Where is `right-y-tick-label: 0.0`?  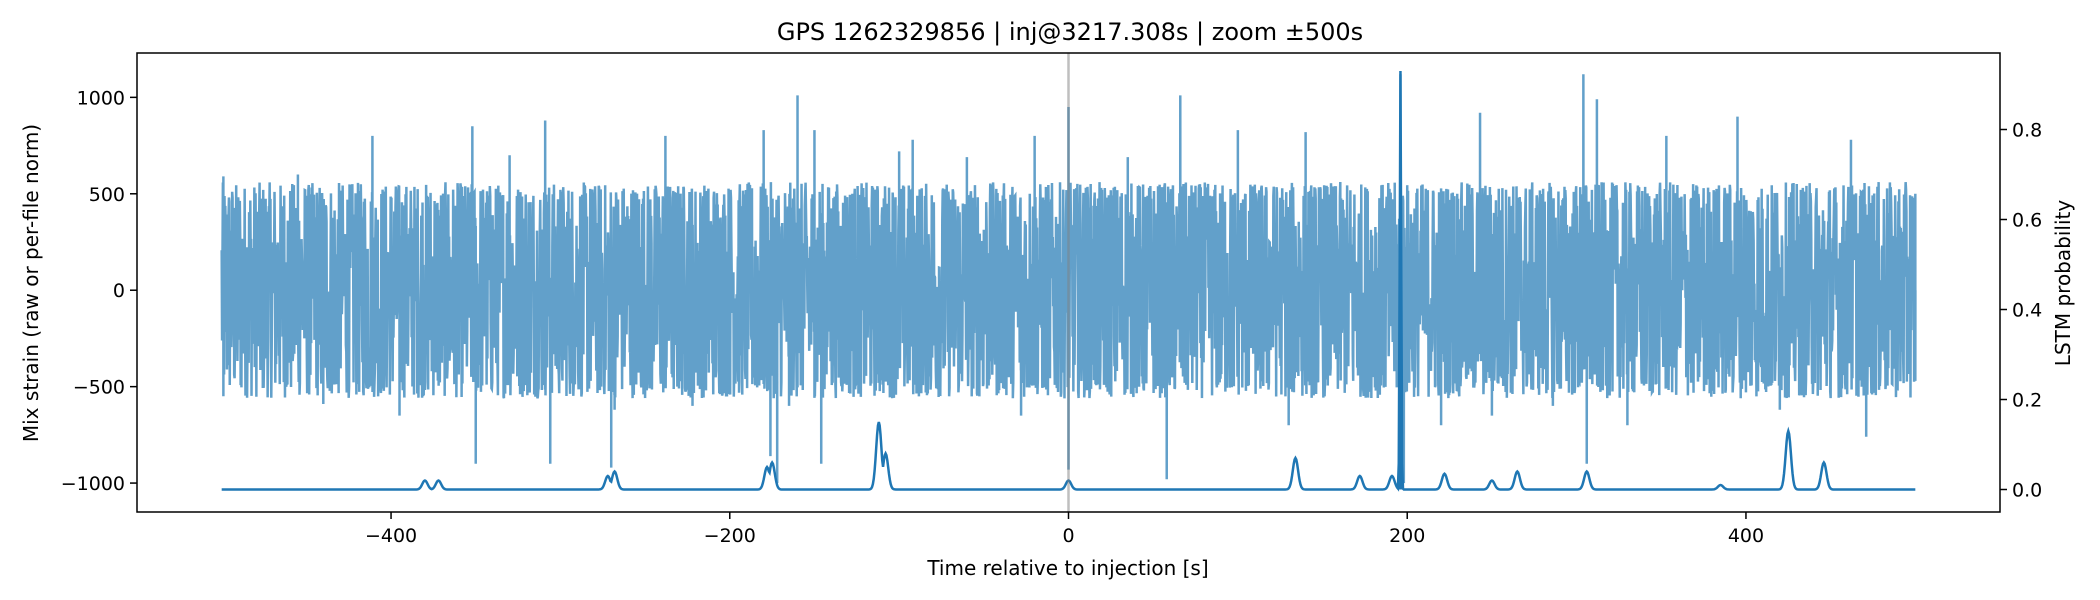 right-y-tick-label: 0.0 is located at coordinates (2027, 491).